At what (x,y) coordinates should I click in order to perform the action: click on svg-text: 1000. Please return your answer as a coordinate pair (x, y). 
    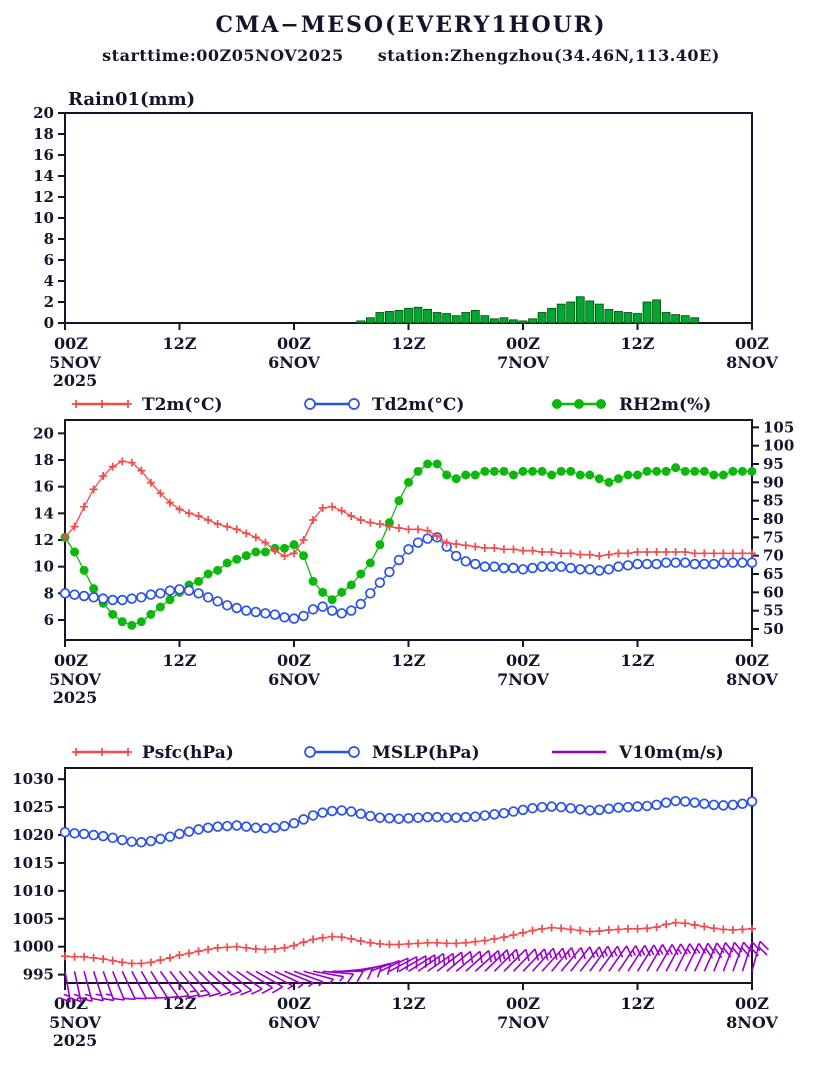
    Looking at the image, I should click on (33, 947).